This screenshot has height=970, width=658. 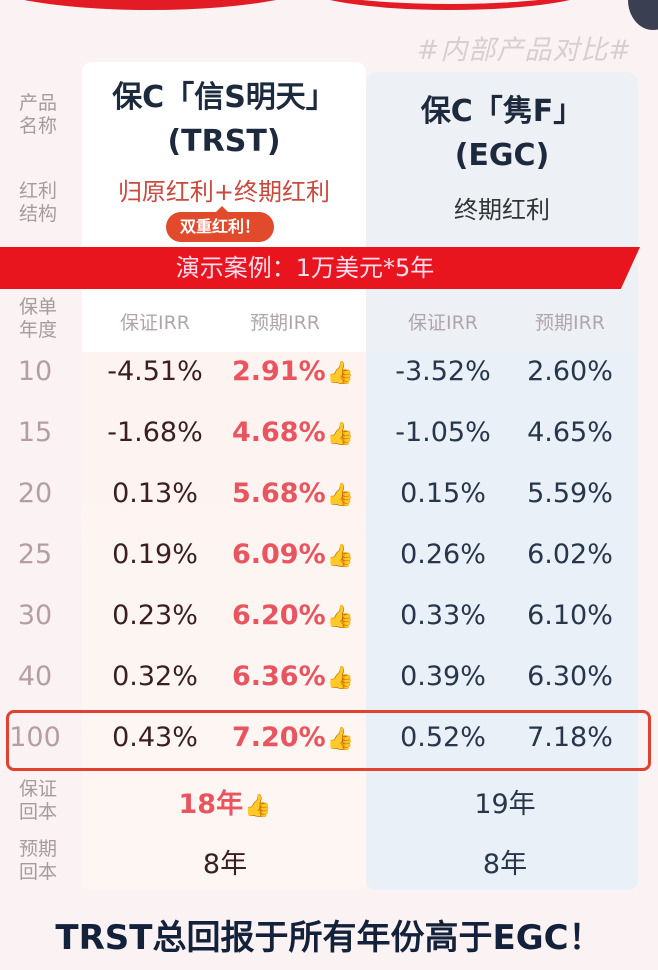 I want to click on label-dividend-structure: 红利结构, so click(x=37, y=202).